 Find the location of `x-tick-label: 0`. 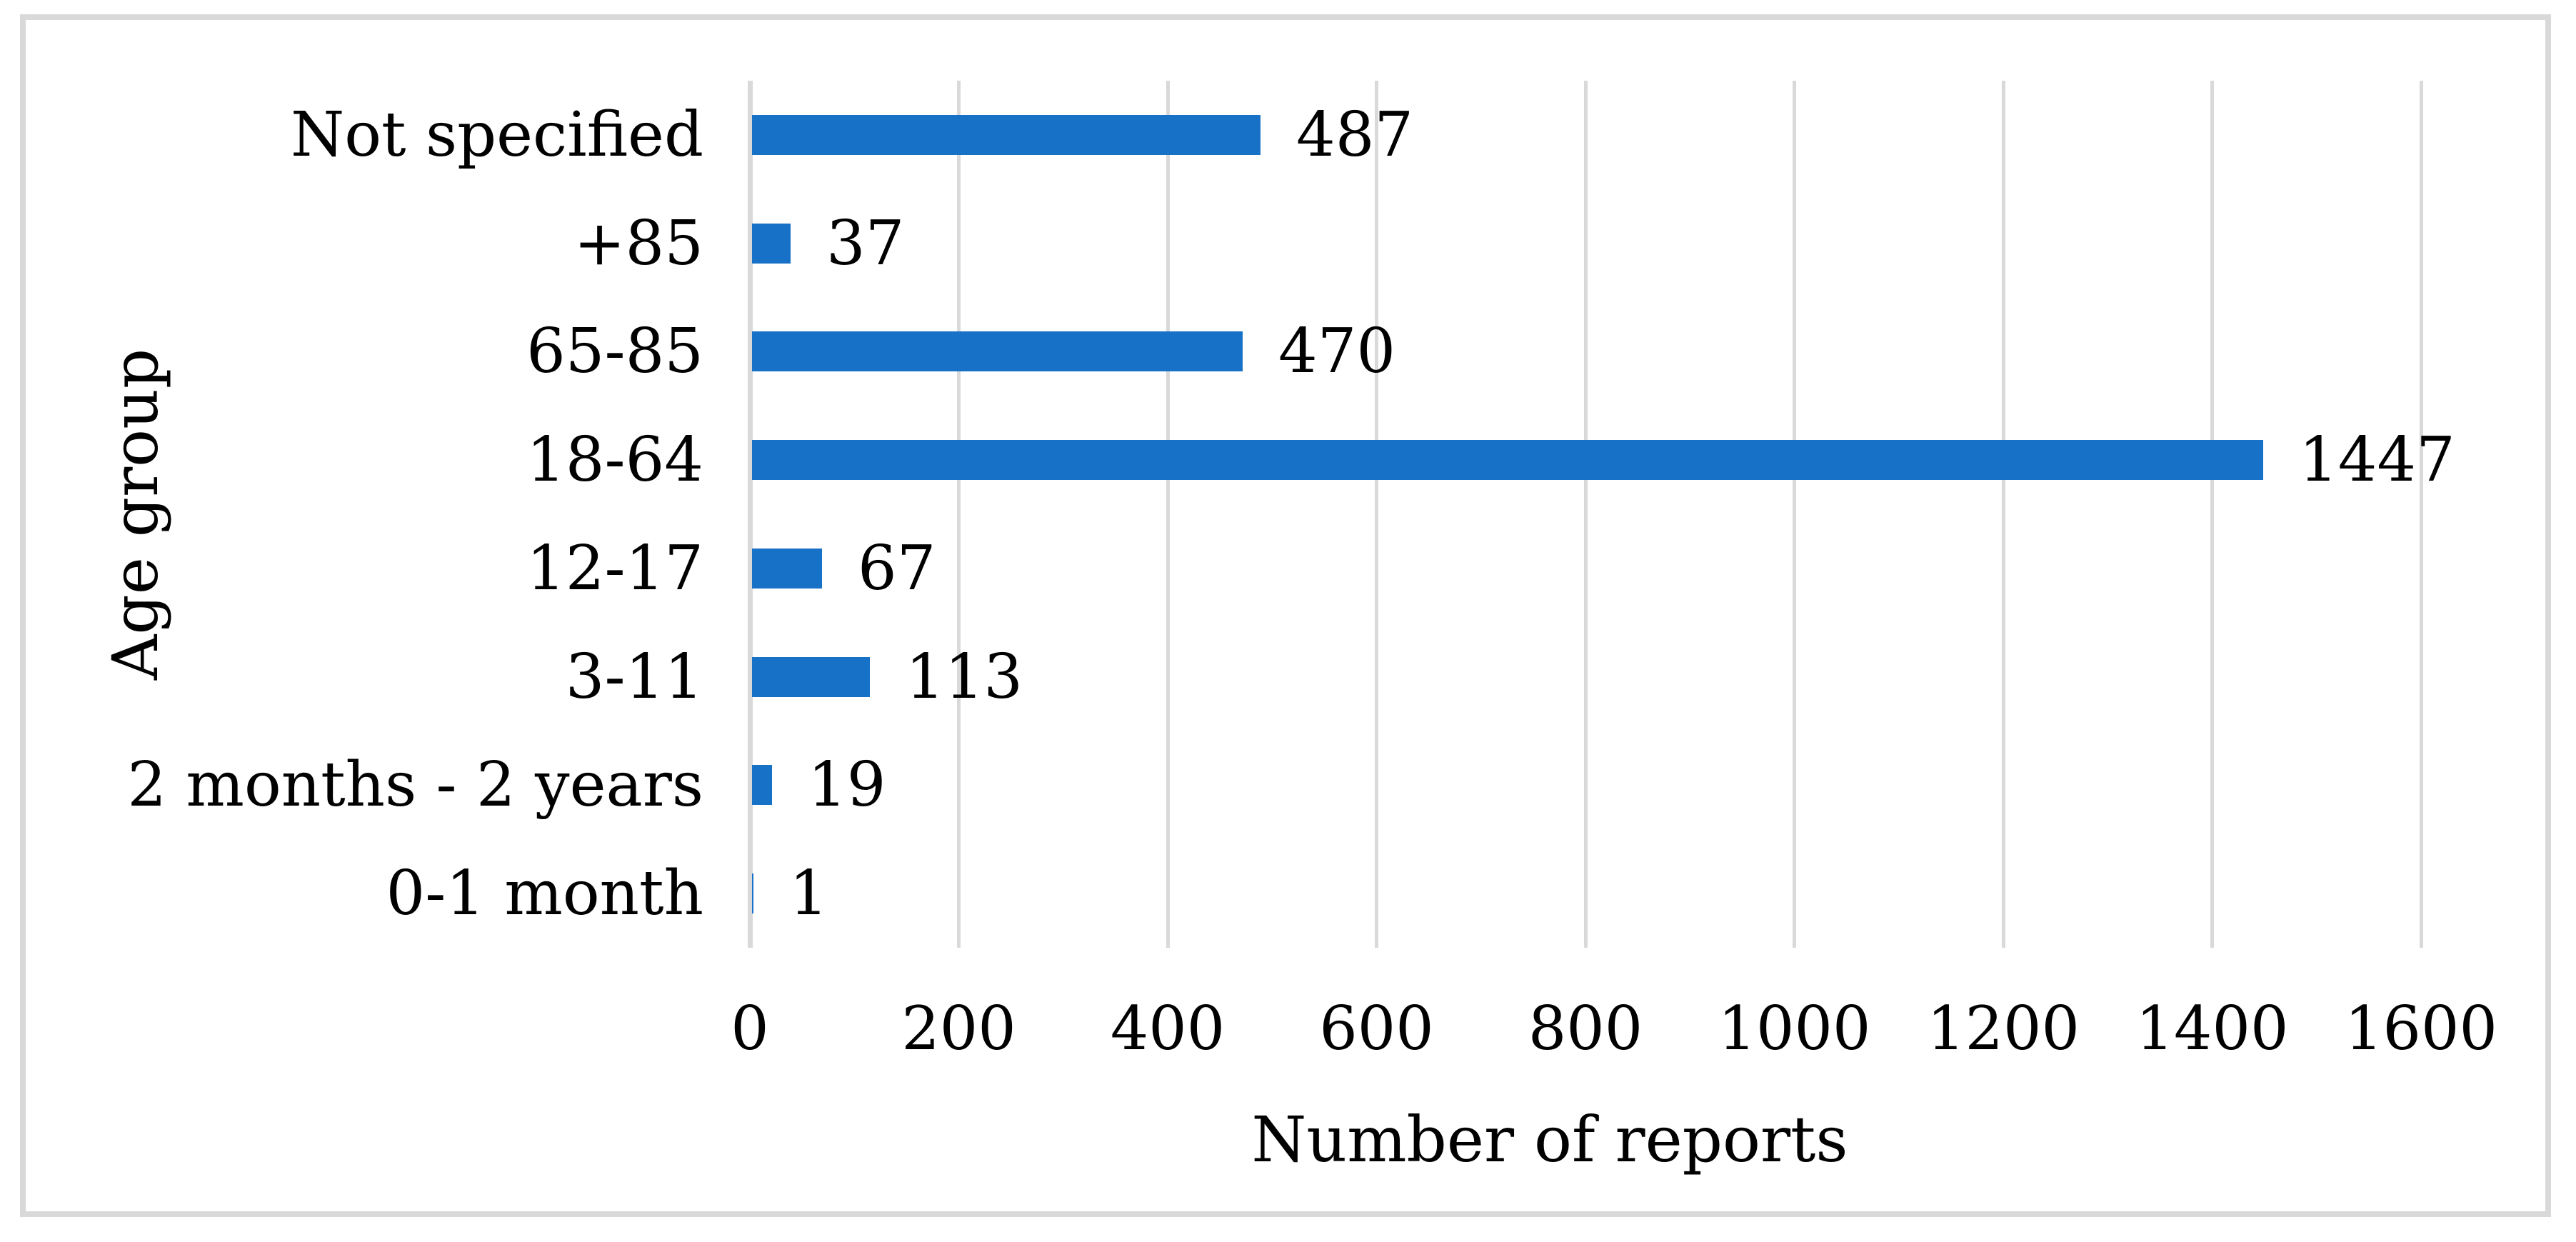

x-tick-label: 0 is located at coordinates (750, 1028).